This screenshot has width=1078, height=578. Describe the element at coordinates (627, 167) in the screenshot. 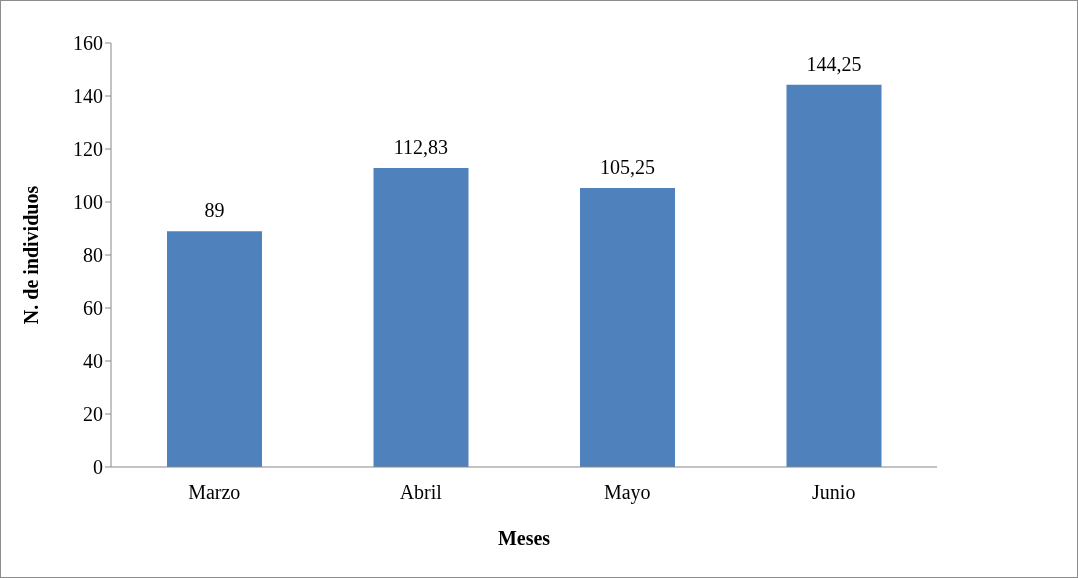

I see `data-label: 105,25` at that location.